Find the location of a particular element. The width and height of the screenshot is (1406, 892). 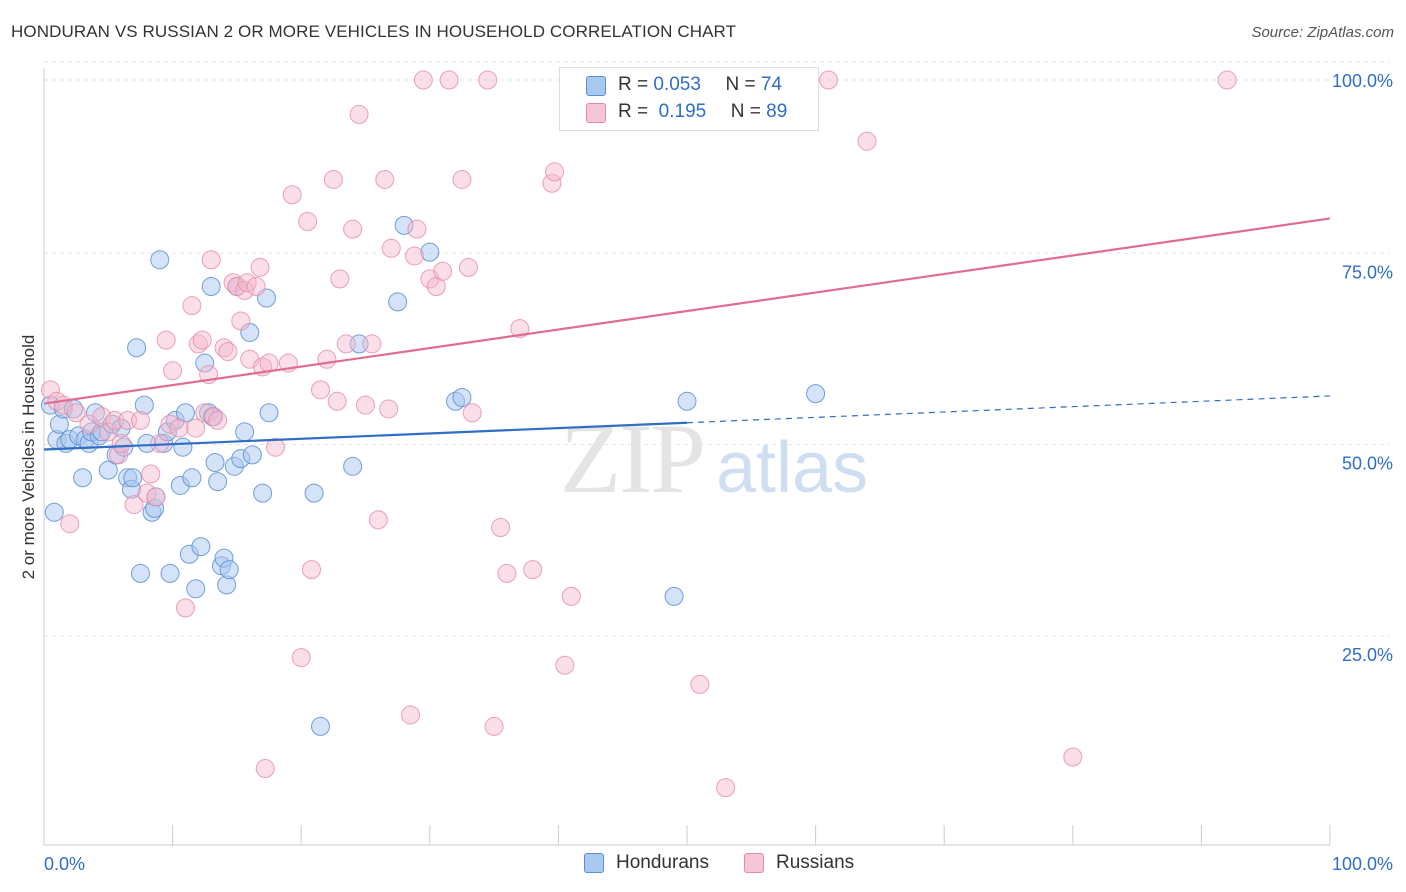

y-tick-label: 50.0% is located at coordinates (1367, 464).